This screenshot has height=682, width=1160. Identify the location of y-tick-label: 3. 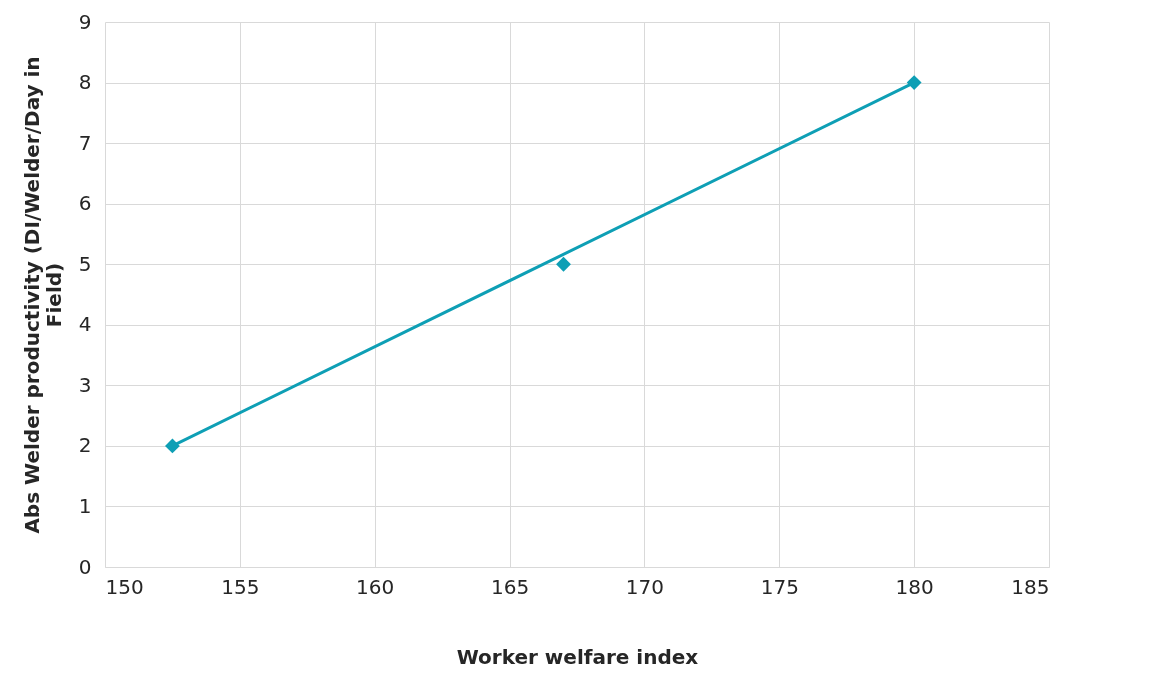
(85, 384).